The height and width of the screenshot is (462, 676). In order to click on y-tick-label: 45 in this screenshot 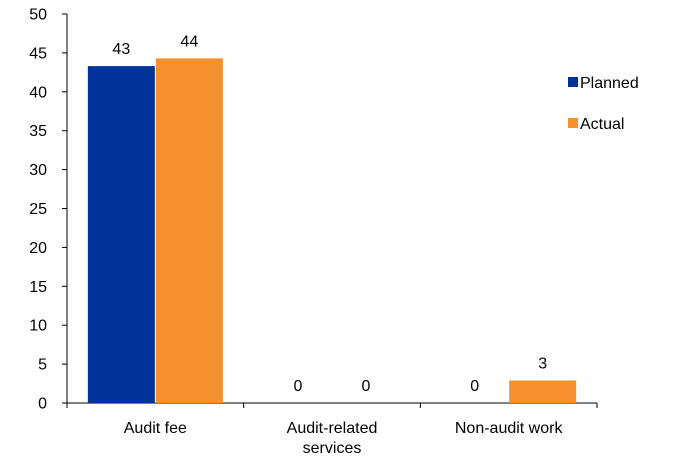, I will do `click(38, 53)`.